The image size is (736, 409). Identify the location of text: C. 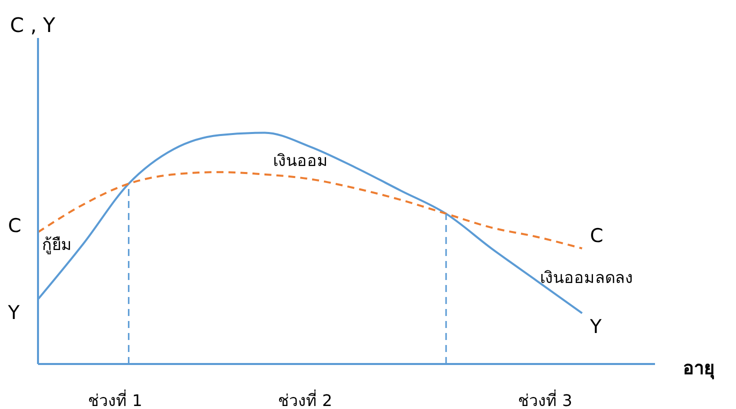
(15, 225).